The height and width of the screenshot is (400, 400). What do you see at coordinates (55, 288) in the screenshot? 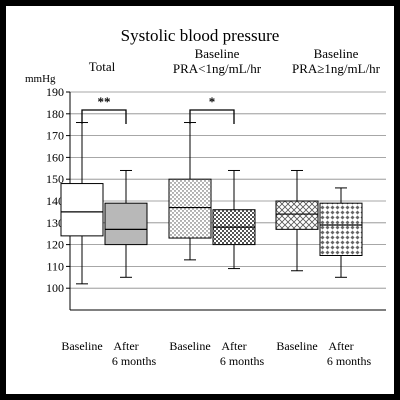
I see `y-tick-label: 100` at bounding box center [55, 288].